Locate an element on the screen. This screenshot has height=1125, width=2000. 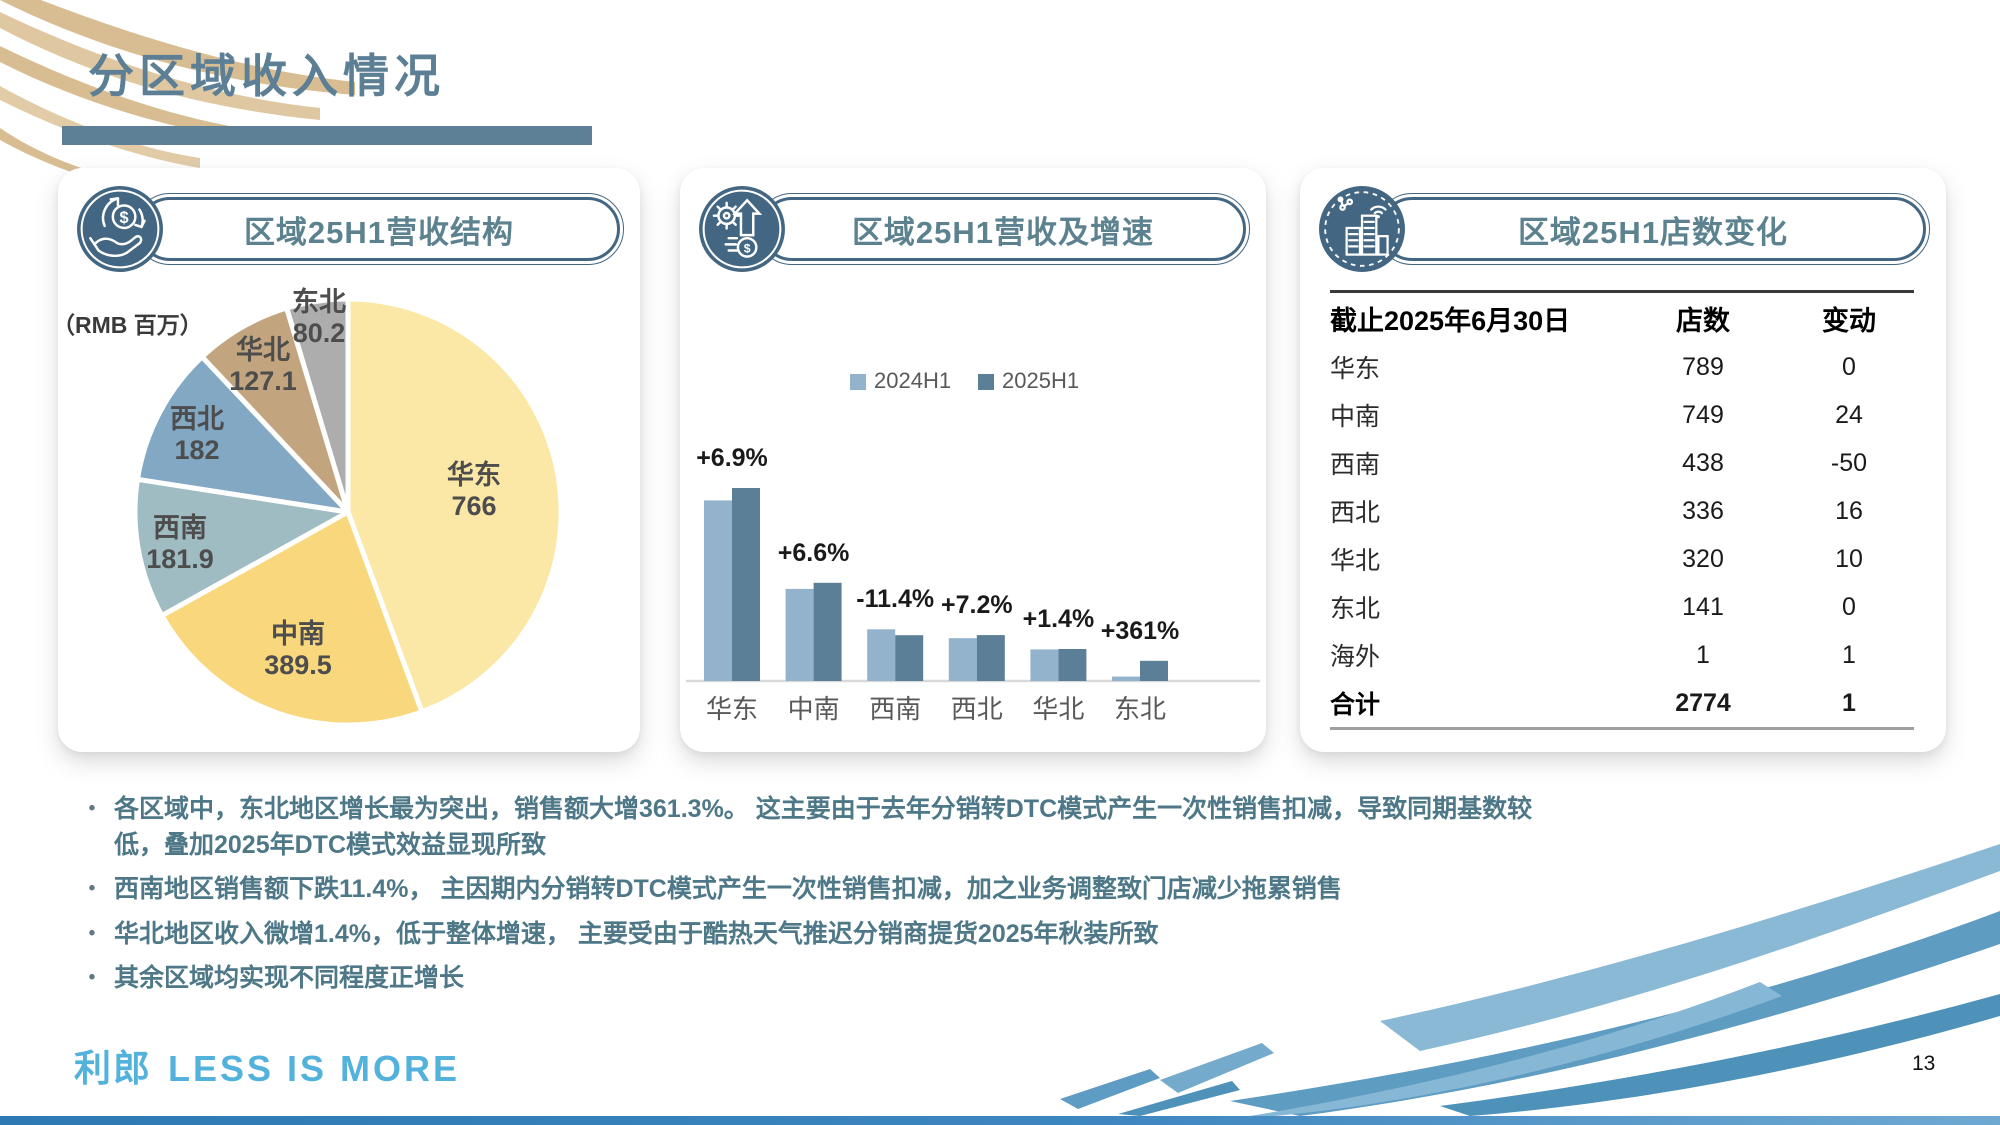
logo-cjk-text: 利郎 is located at coordinates (113, 1068).